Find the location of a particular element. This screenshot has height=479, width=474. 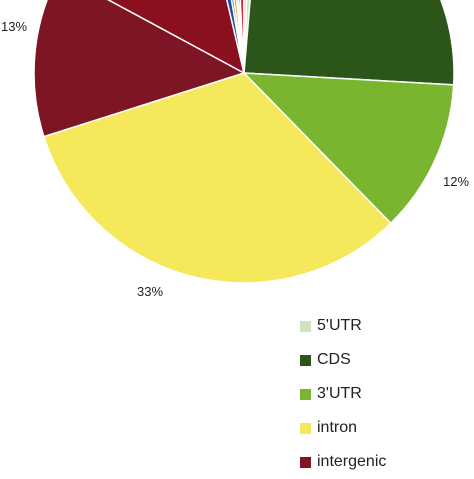

legend-label: 5'UTR is located at coordinates (339, 325).